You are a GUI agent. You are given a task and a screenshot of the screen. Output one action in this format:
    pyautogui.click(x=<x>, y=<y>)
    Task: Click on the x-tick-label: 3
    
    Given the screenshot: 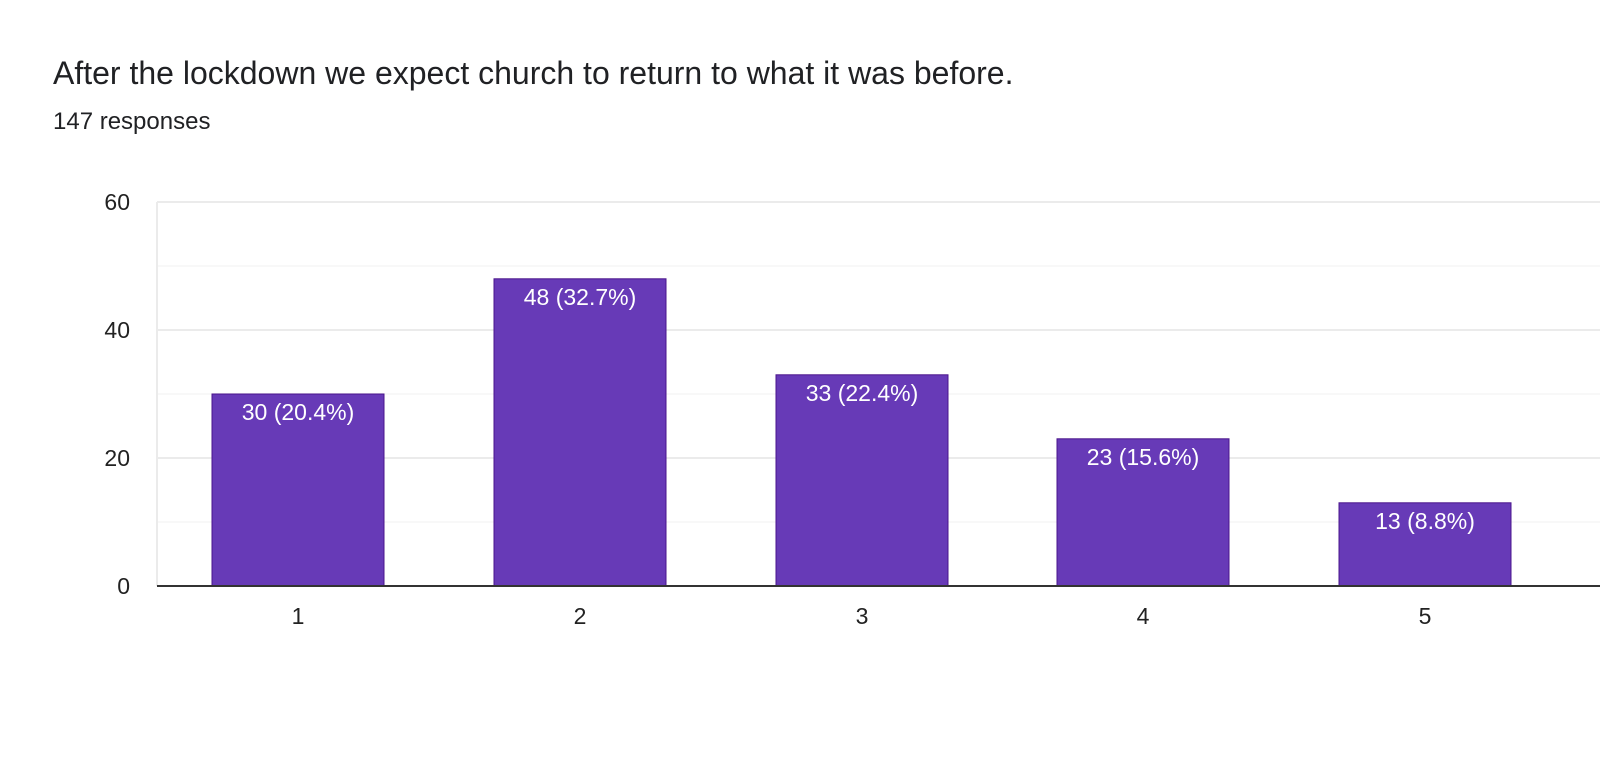 What is the action you would take?
    pyautogui.click(x=862, y=616)
    